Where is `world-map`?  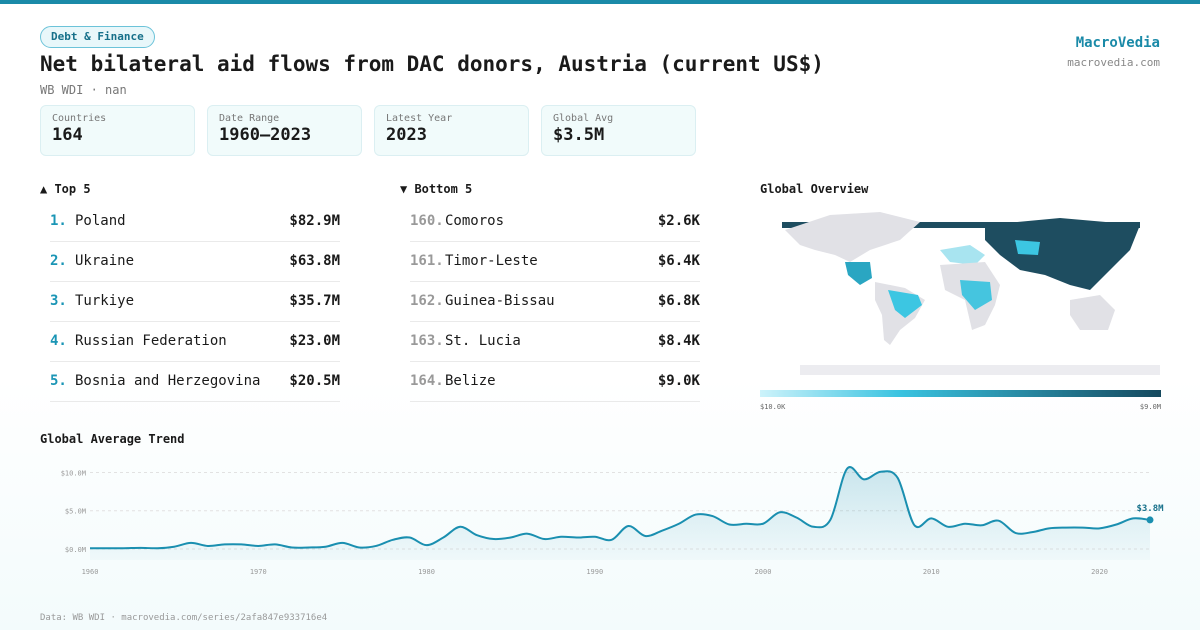
world-map is located at coordinates (971, 293).